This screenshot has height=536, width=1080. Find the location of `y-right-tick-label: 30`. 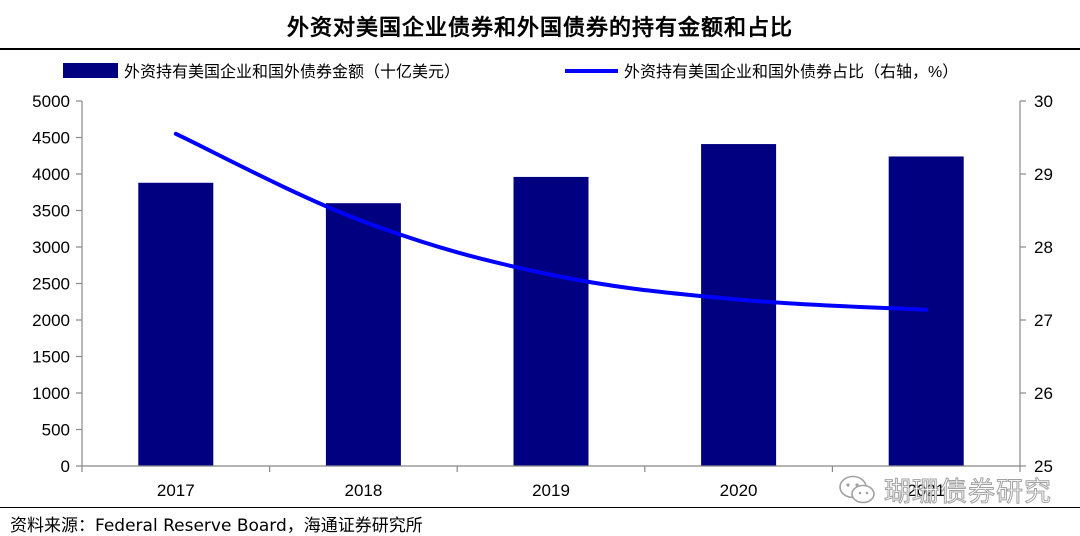

y-right-tick-label: 30 is located at coordinates (1043, 101).